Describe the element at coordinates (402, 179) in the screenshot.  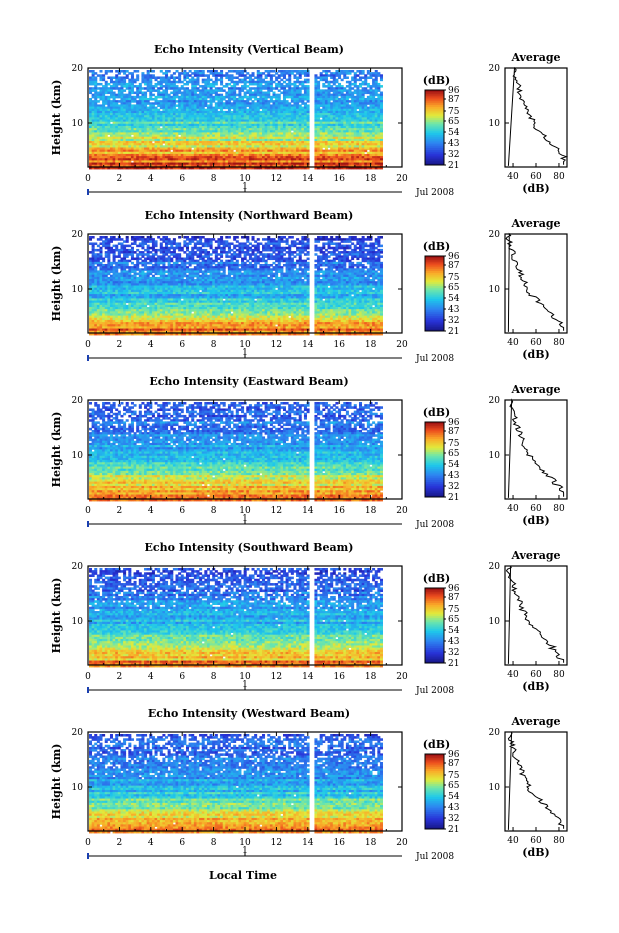
I see `x-tick-label: 20` at that location.